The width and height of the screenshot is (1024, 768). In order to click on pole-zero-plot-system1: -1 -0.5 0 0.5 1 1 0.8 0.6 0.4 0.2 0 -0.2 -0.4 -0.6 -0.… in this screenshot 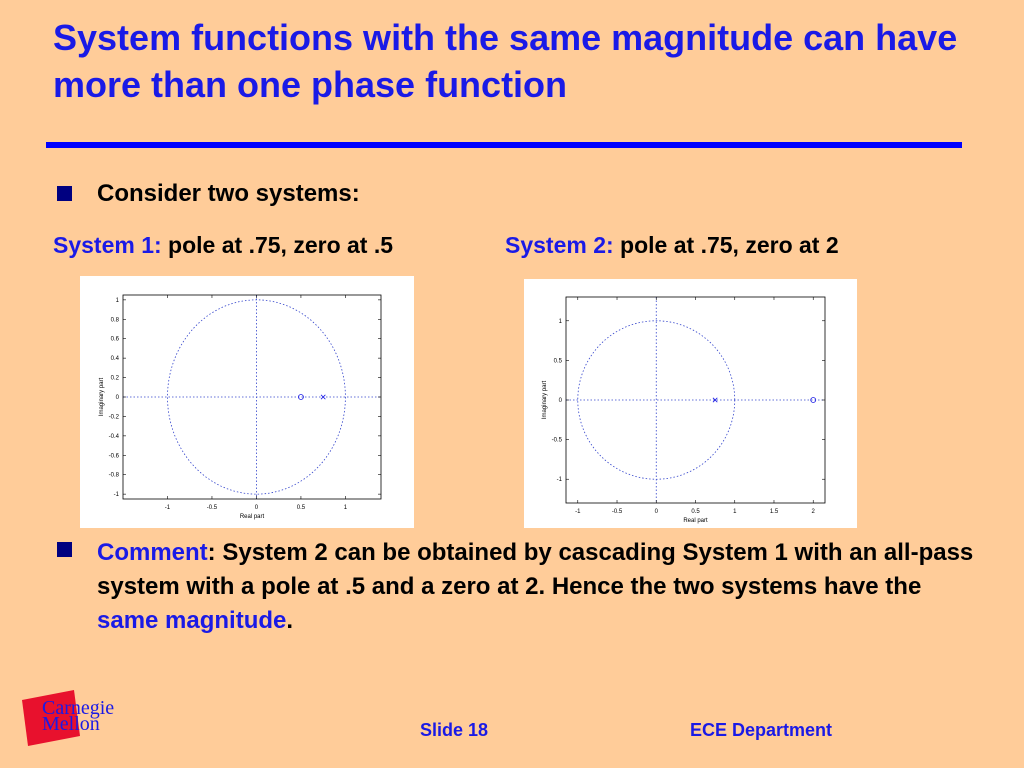, I will do `click(247, 402)`.